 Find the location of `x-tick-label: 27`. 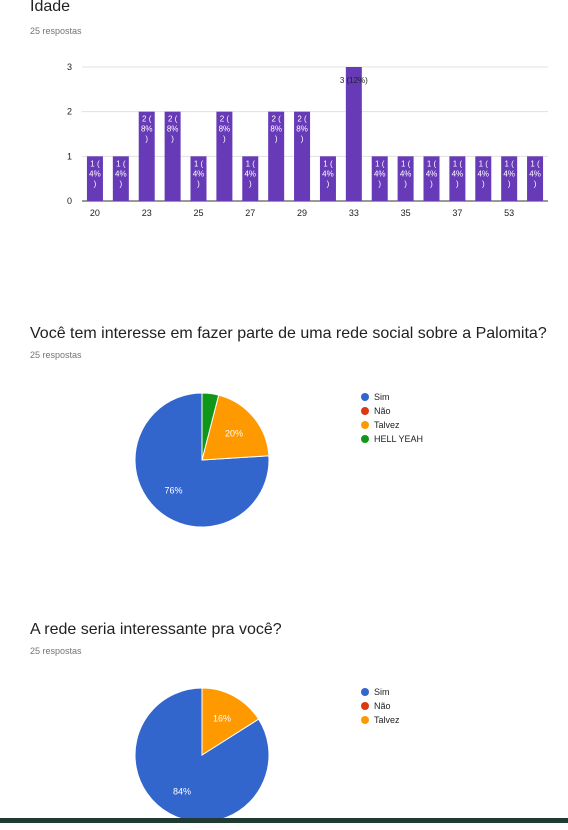

x-tick-label: 27 is located at coordinates (250, 213).